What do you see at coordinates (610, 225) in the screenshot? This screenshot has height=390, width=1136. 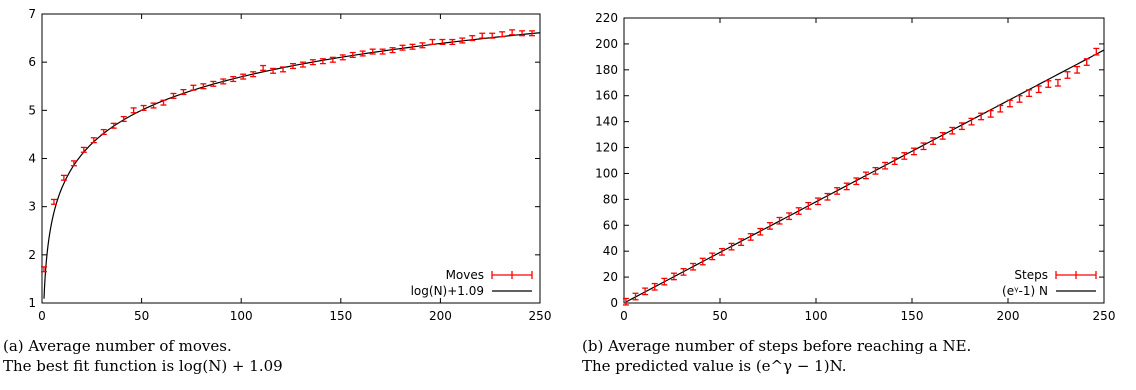 I see `y-tick-label: 60` at bounding box center [610, 225].